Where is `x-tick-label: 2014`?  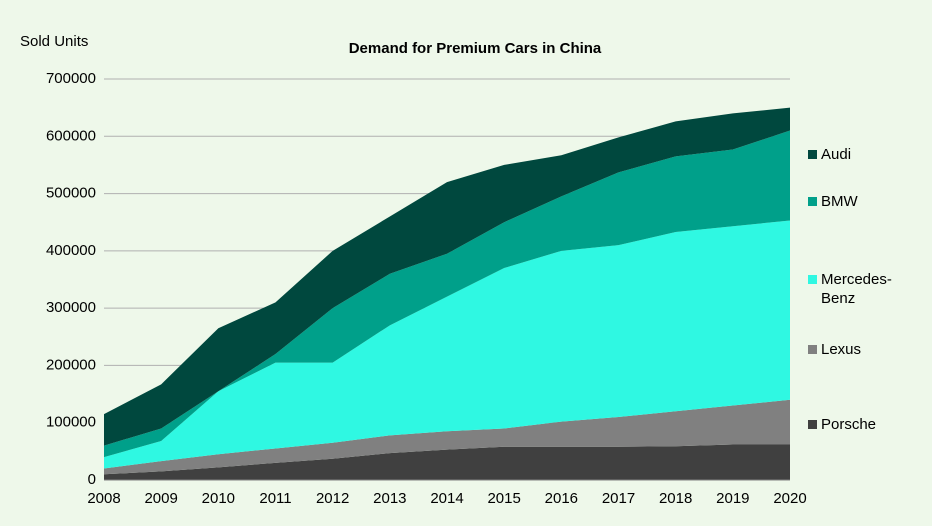
x-tick-label: 2014 is located at coordinates (446, 498).